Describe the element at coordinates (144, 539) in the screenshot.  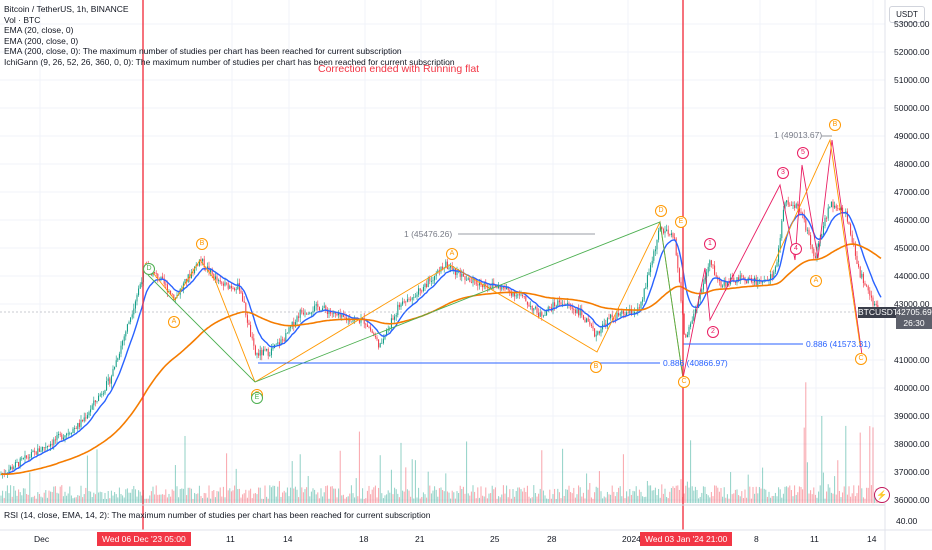
I see `date-marker-dec: Wed 06 Dec '23 05:00` at that location.